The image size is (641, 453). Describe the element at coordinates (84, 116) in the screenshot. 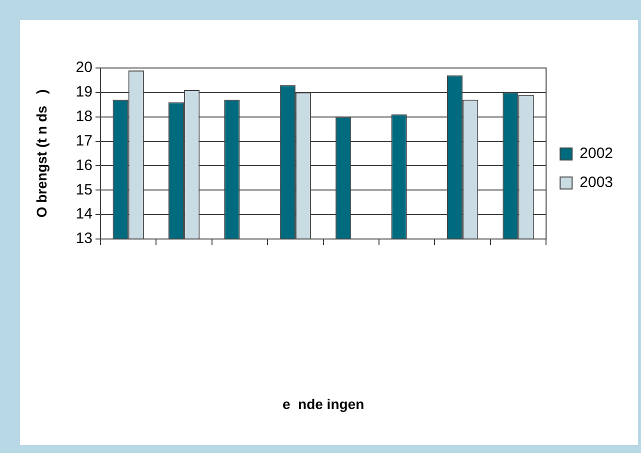

I see `y-tick-label: 18` at that location.